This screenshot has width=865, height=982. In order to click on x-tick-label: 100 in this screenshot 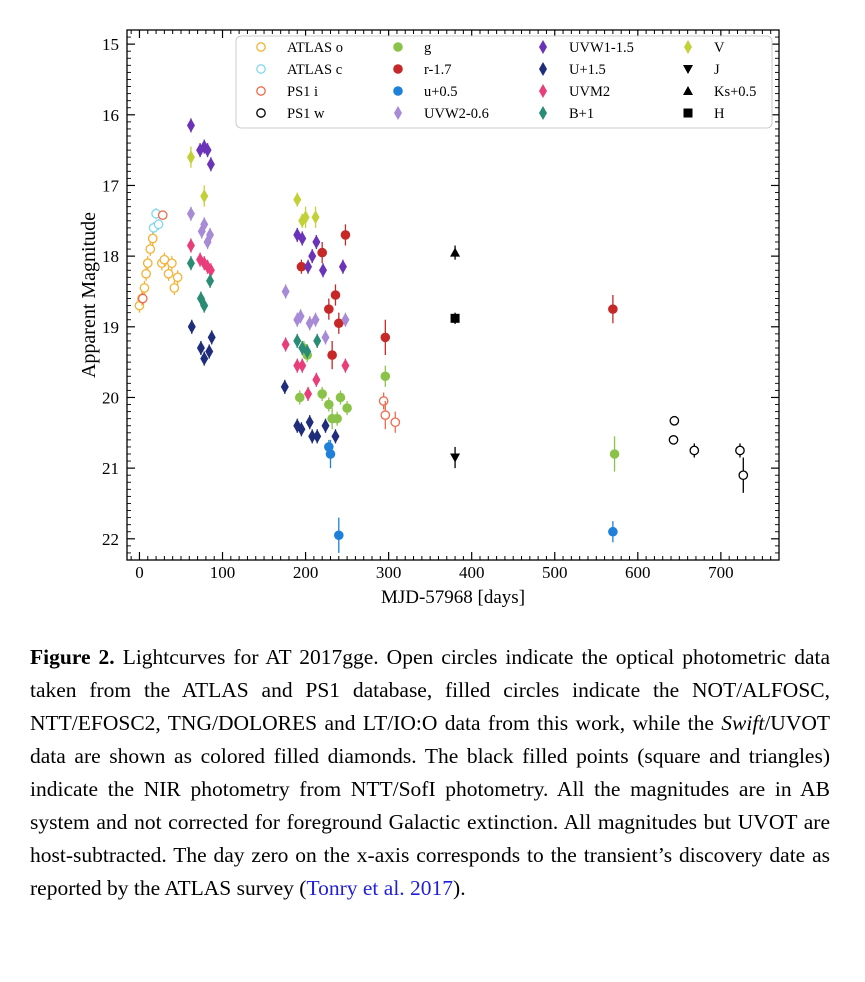, I will do `click(223, 572)`.